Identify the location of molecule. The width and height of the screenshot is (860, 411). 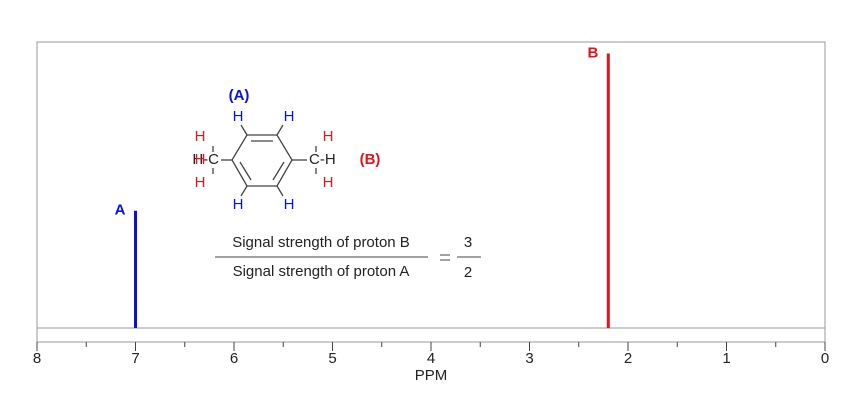
(264, 160).